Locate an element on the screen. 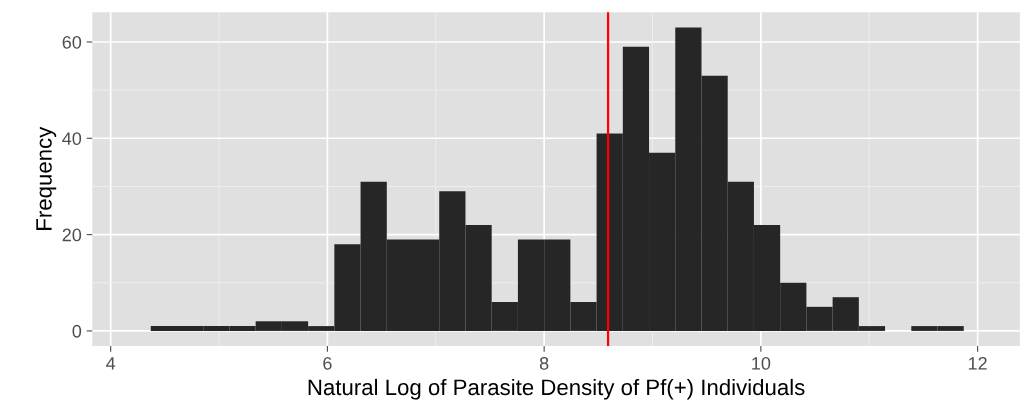 The image size is (1025, 412). x-tick-label: 6 is located at coordinates (327, 363).